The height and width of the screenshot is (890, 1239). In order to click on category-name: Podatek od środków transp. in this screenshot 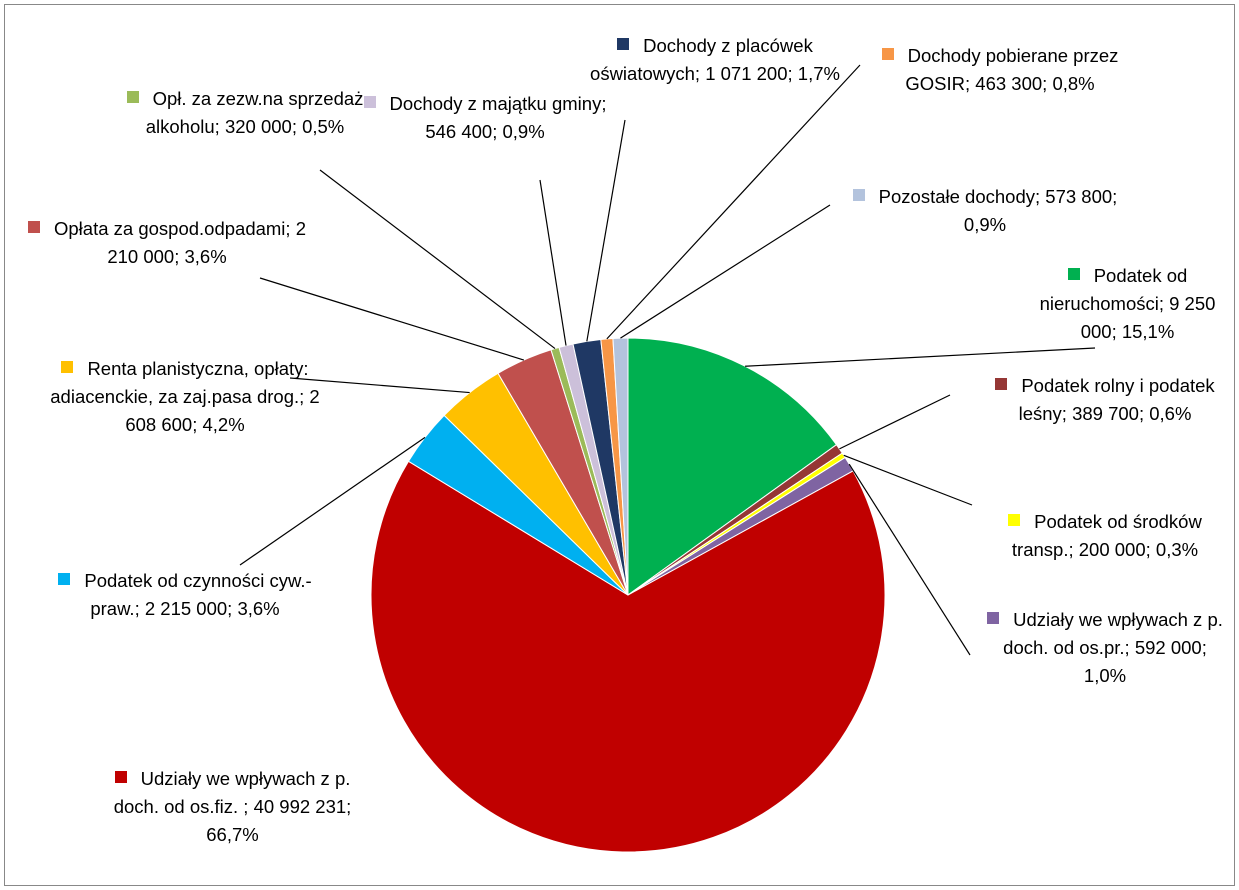, I will do `click(1106, 535)`.